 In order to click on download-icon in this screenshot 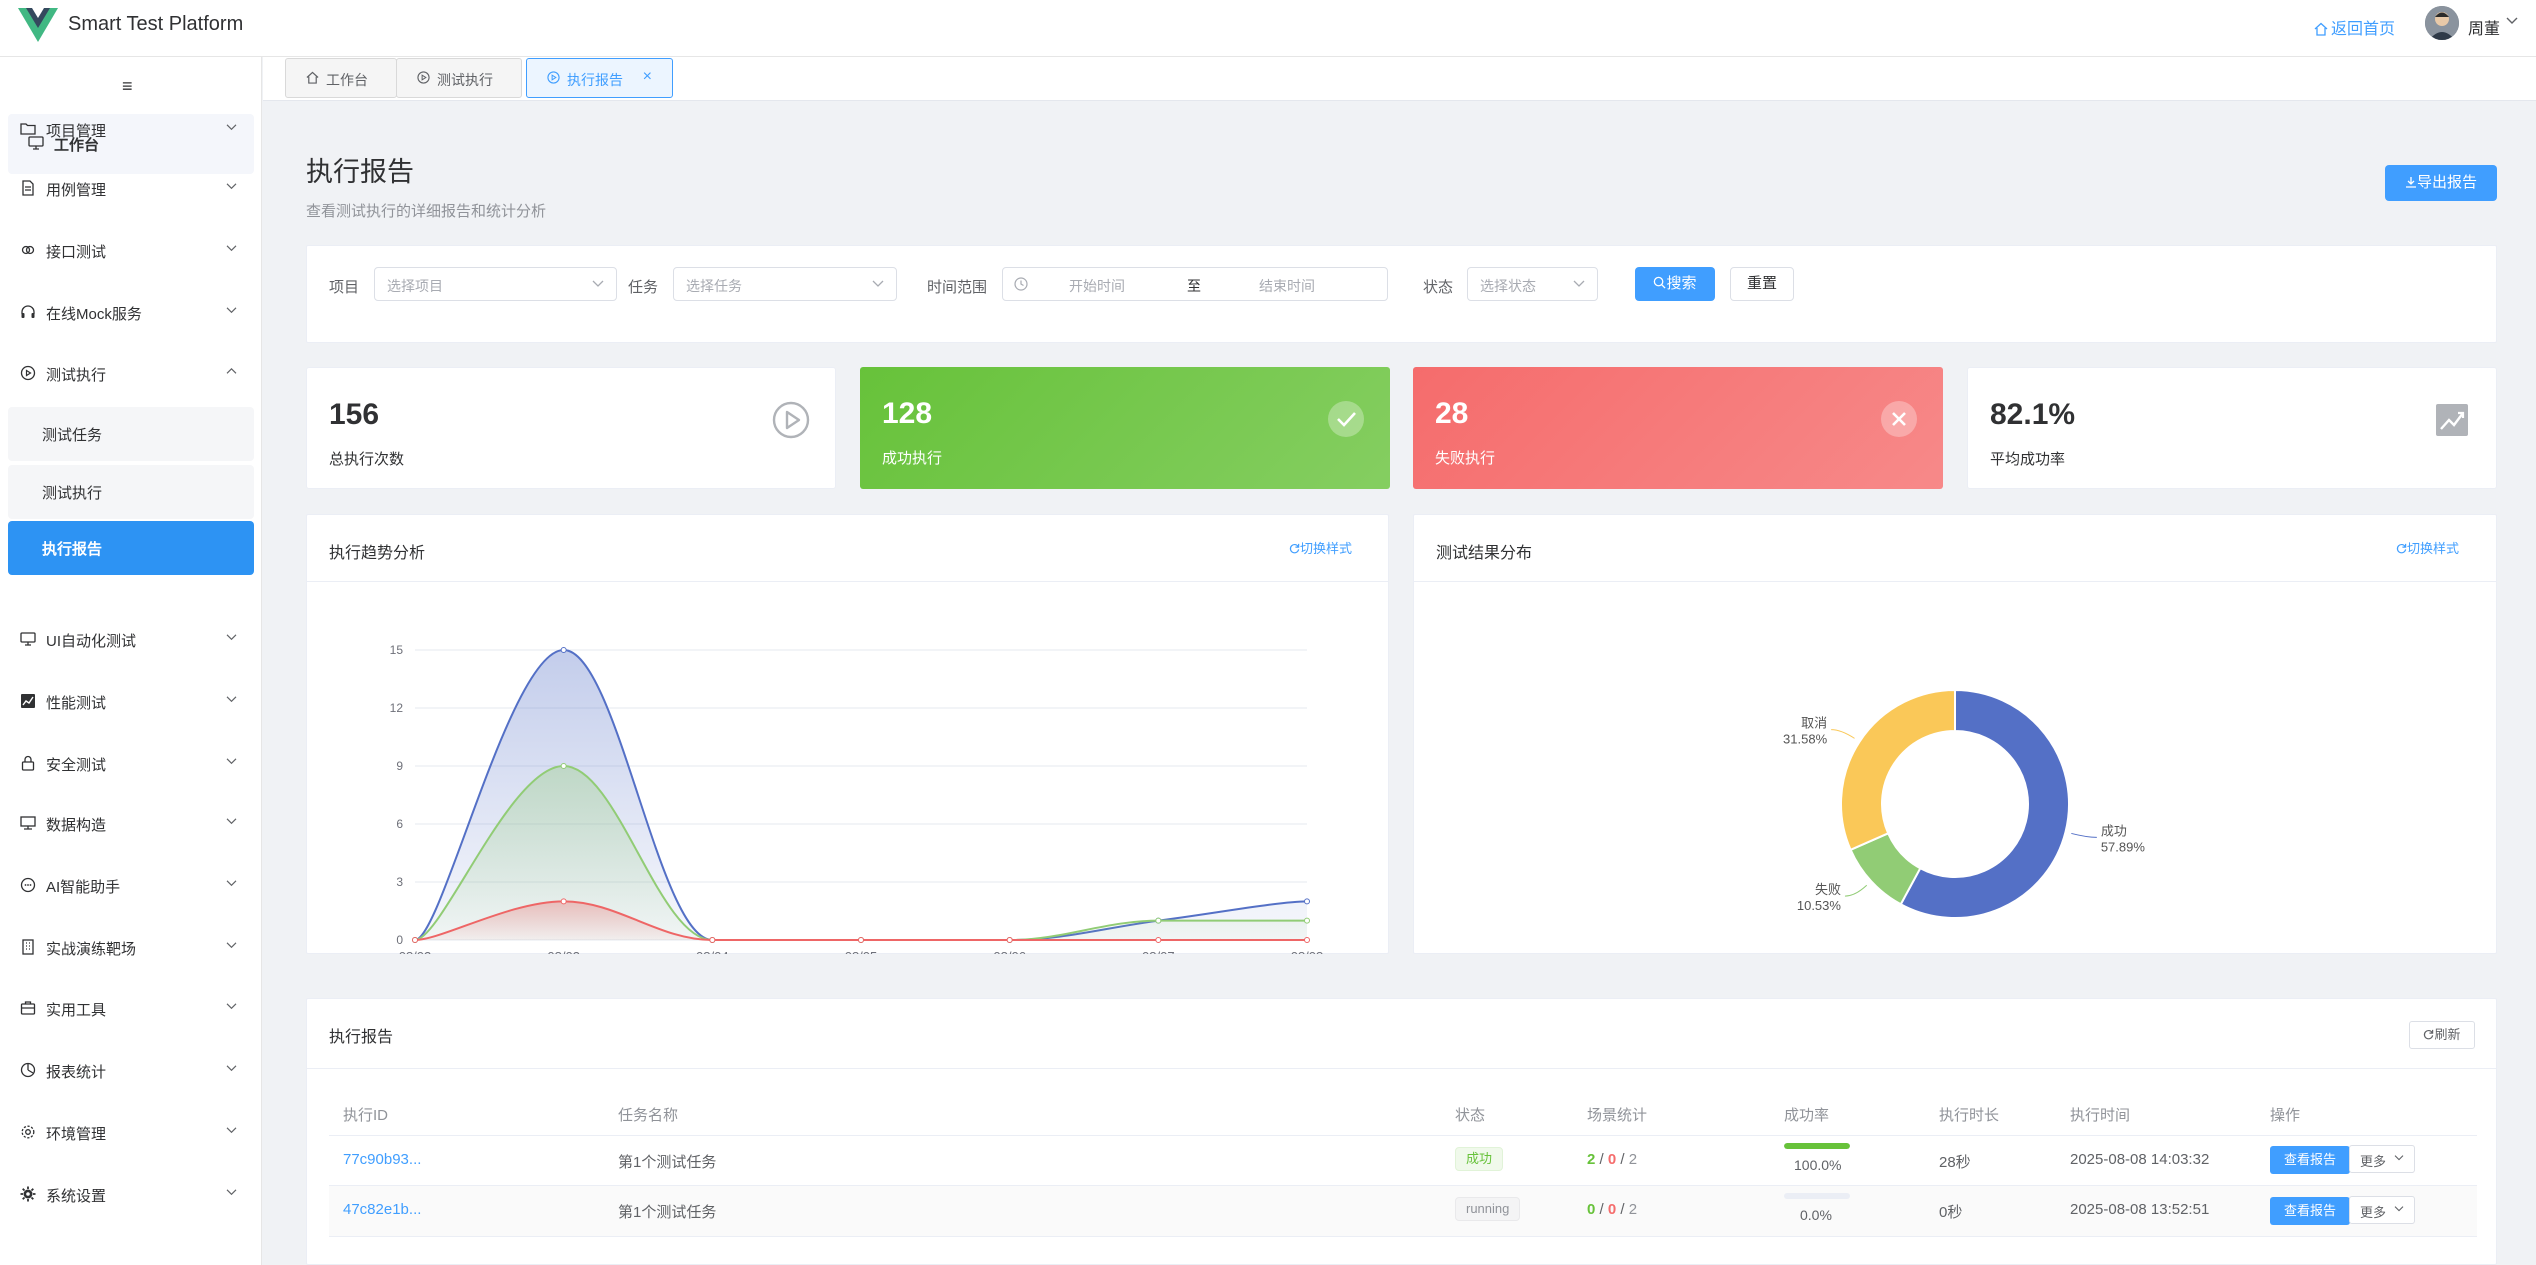, I will do `click(2410, 182)`.